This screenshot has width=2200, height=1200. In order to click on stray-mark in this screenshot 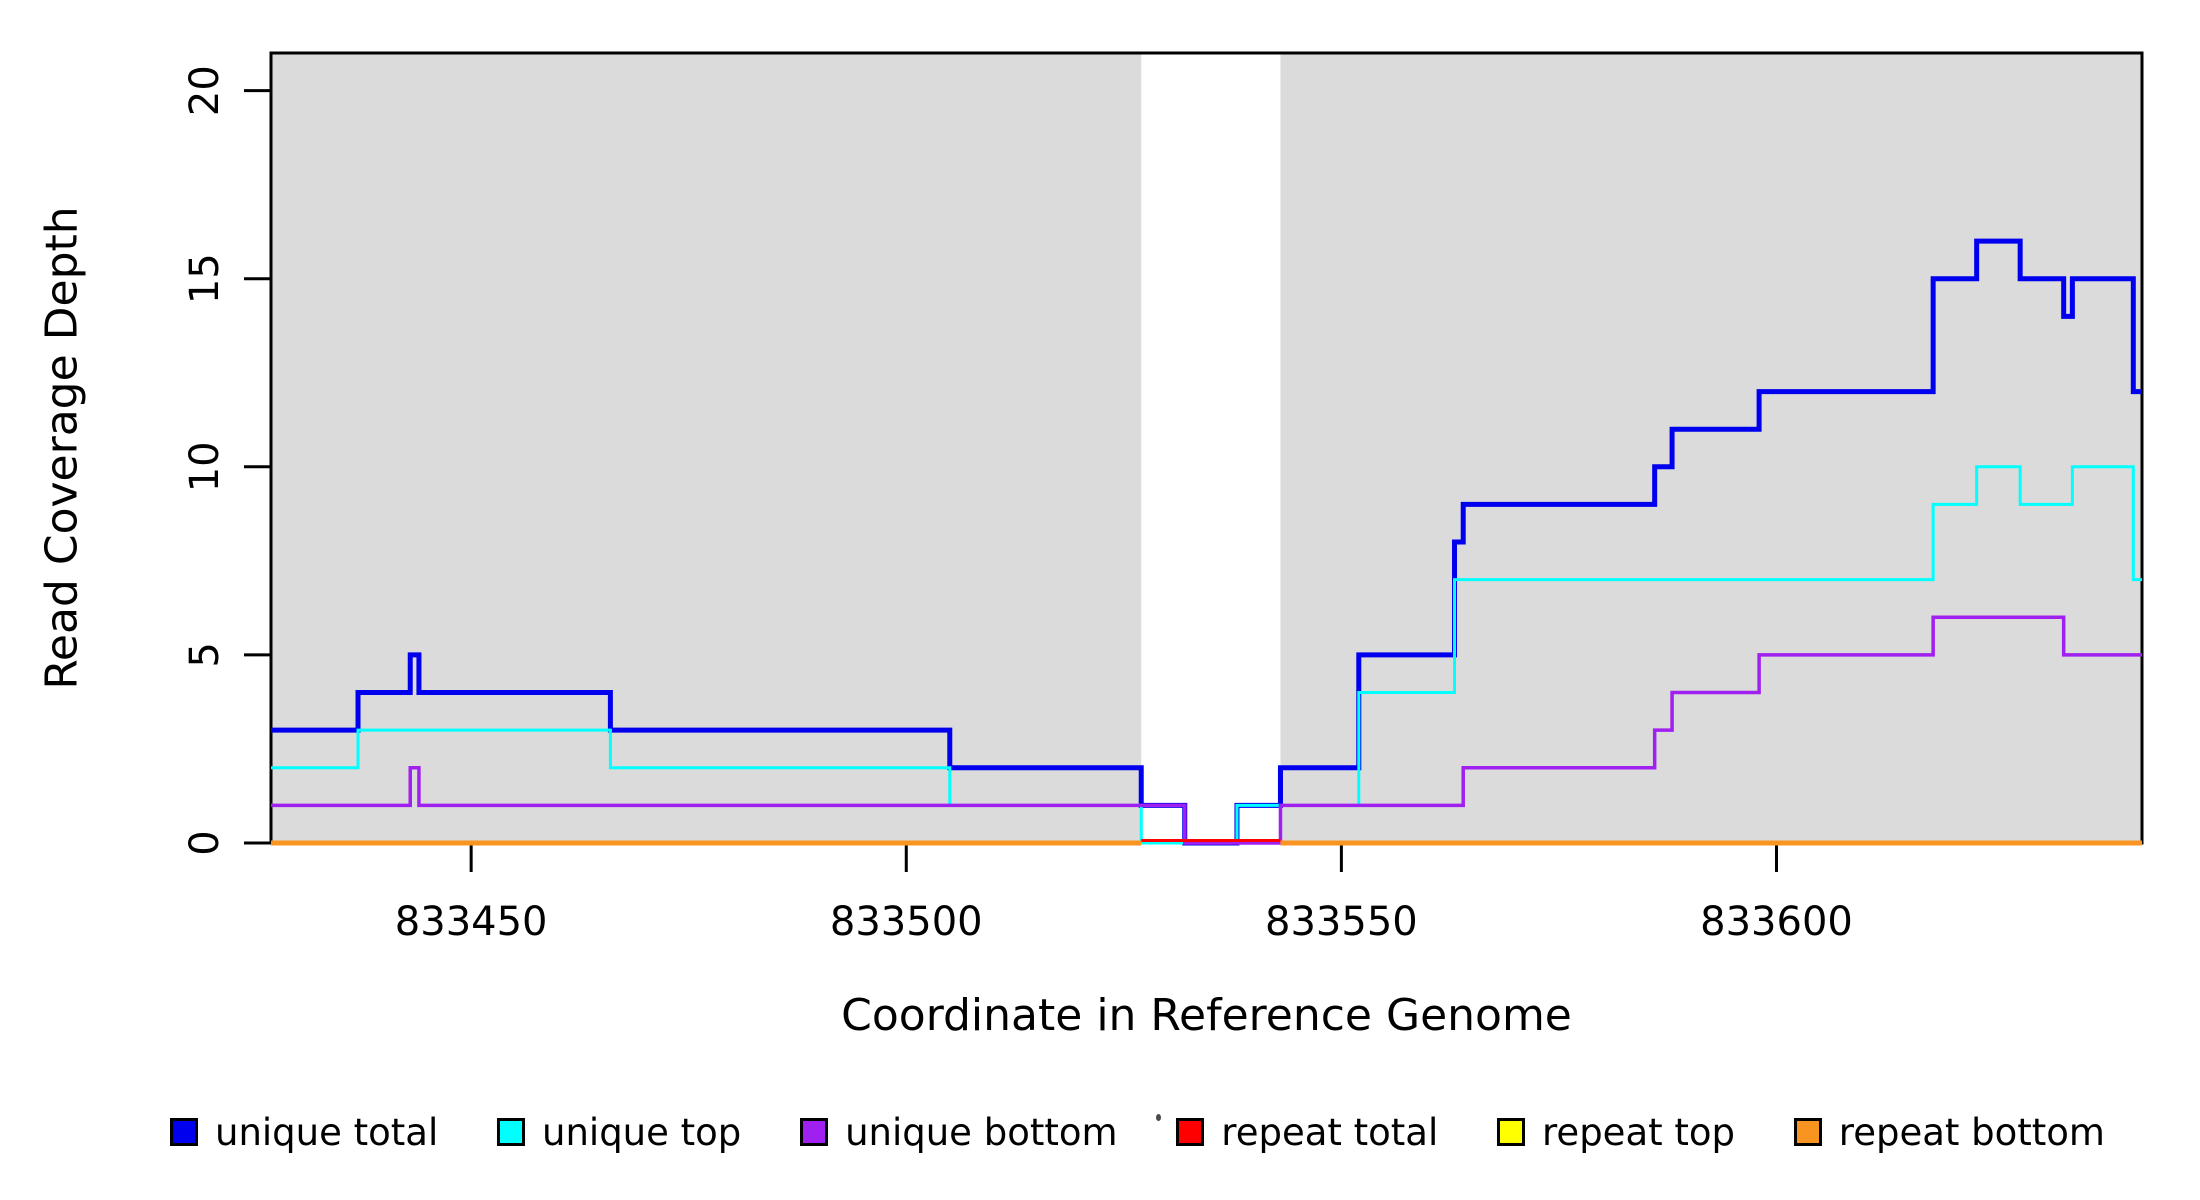, I will do `click(1158, 1117)`.